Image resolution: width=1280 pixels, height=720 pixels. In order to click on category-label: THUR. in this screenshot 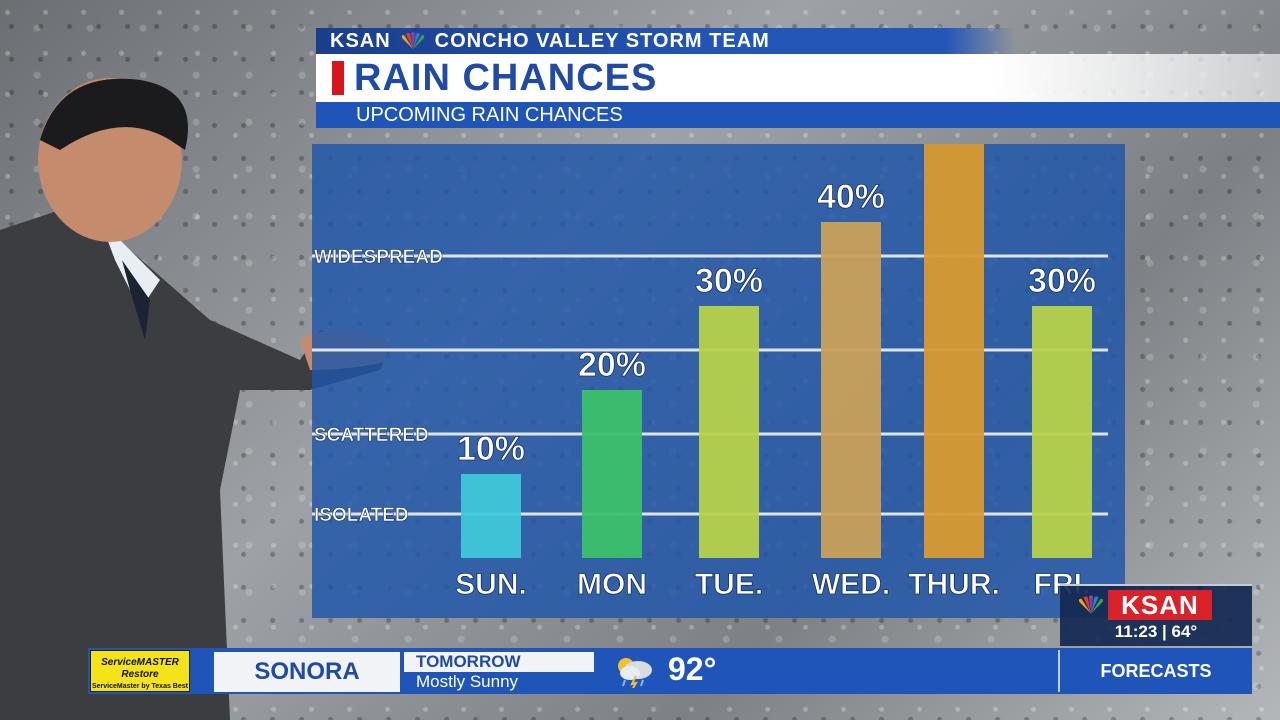, I will do `click(954, 584)`.